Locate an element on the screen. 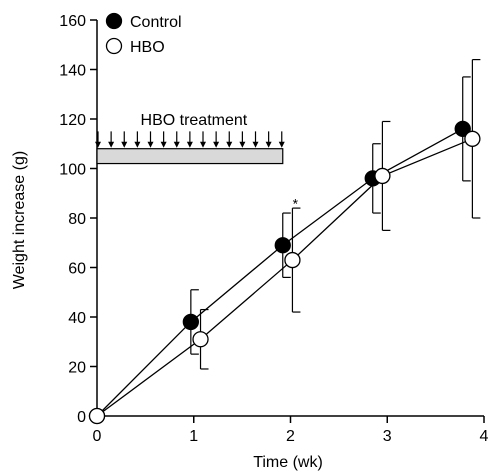 This screenshot has width=493, height=475. y-tick-label: 20 is located at coordinates (77, 368).